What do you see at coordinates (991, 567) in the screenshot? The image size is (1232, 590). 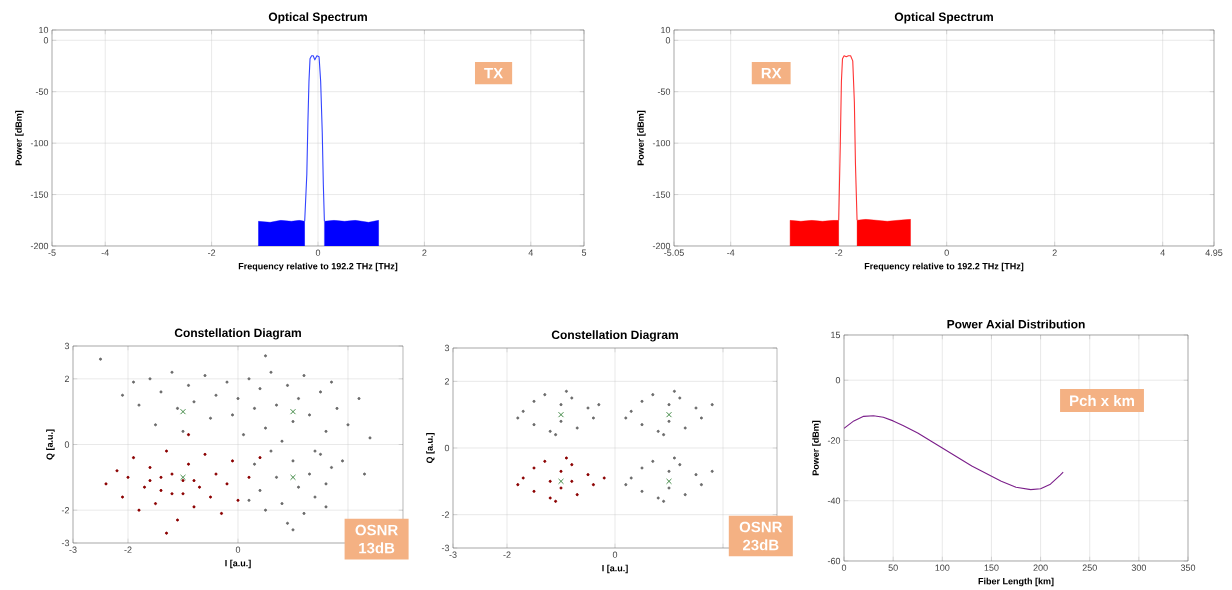 I see `x-tick-label: 150` at bounding box center [991, 567].